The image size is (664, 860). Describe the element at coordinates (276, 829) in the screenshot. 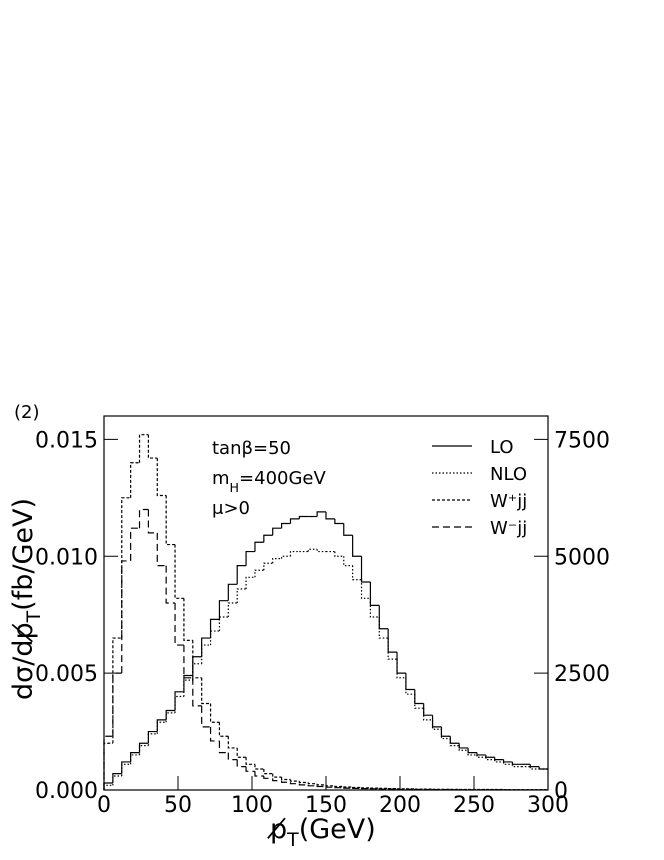

I see `x-axis-title-main: p̸` at that location.